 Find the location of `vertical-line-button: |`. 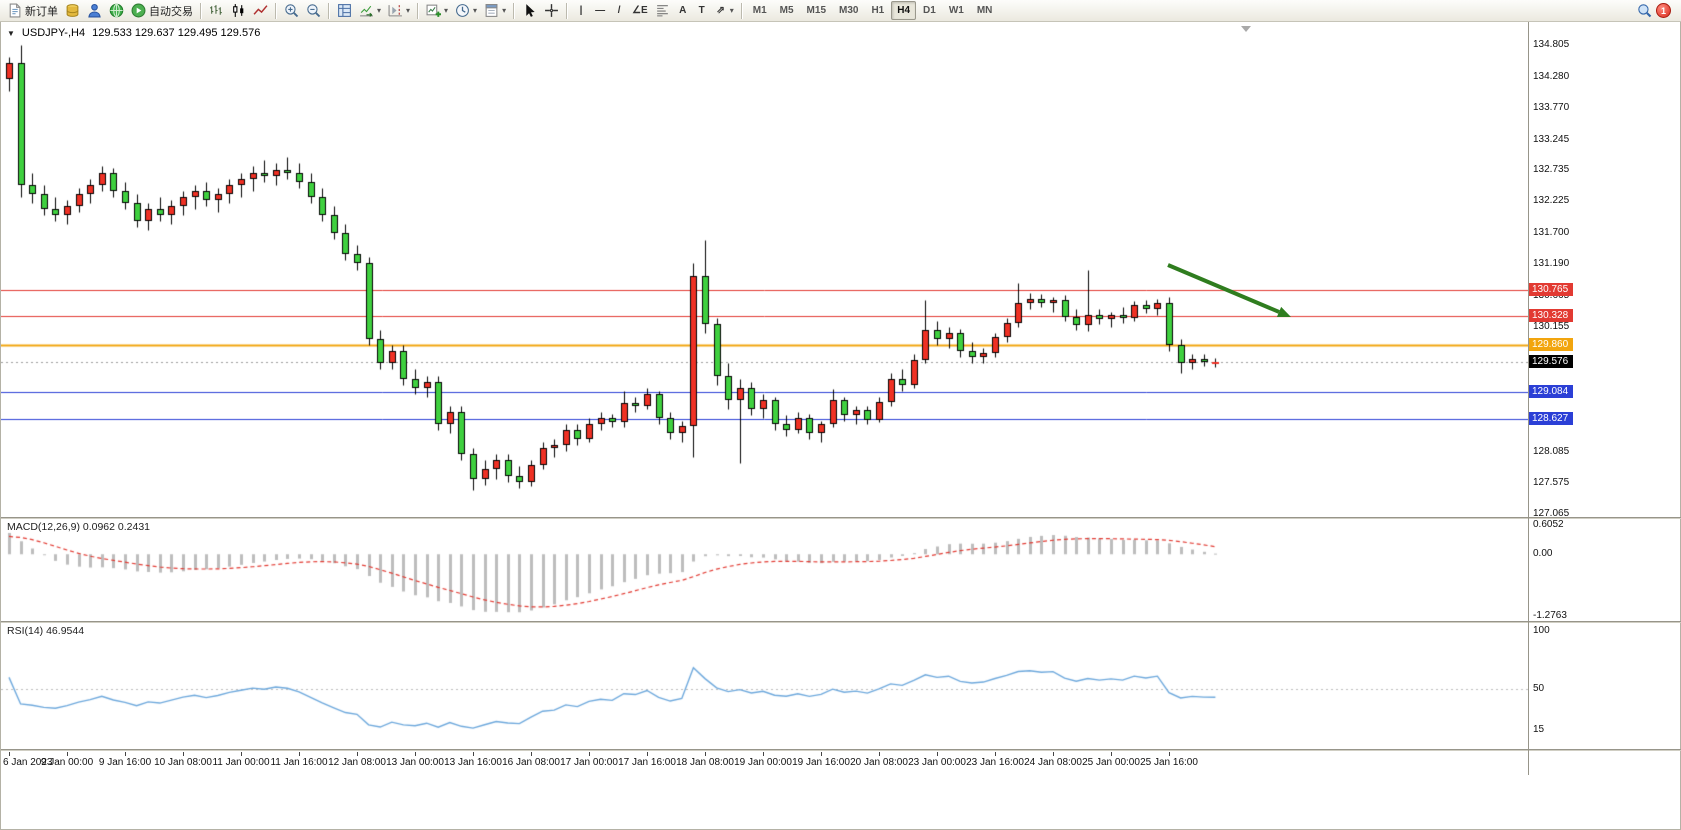

vertical-line-button: | is located at coordinates (581, 11).